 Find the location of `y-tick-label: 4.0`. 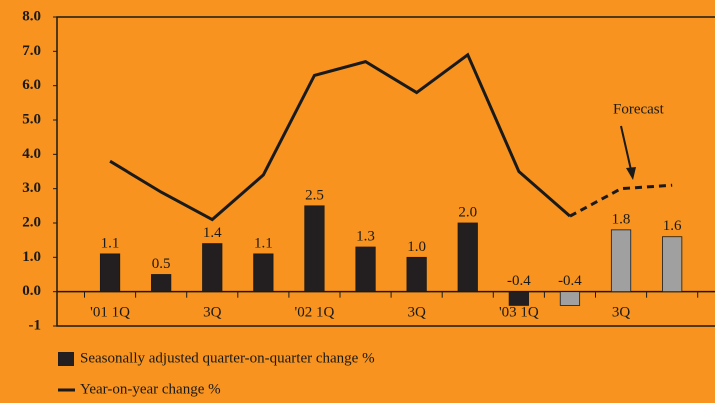

y-tick-label: 4.0 is located at coordinates (31, 154).